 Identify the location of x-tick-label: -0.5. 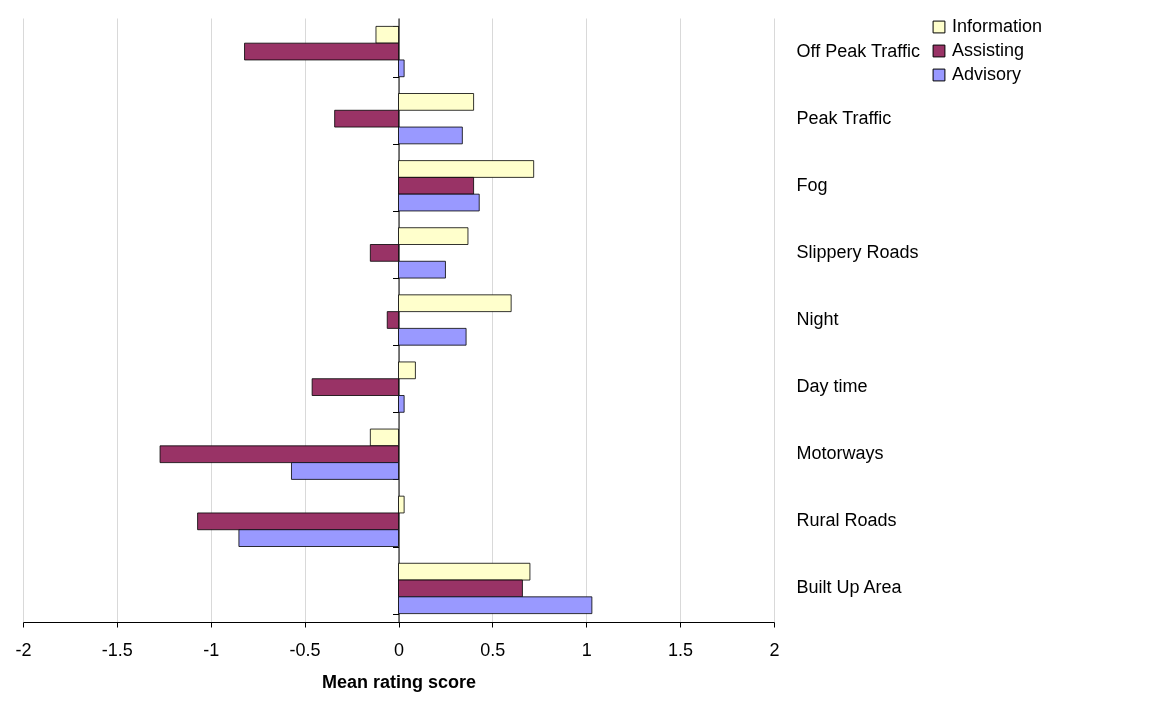
(305, 649).